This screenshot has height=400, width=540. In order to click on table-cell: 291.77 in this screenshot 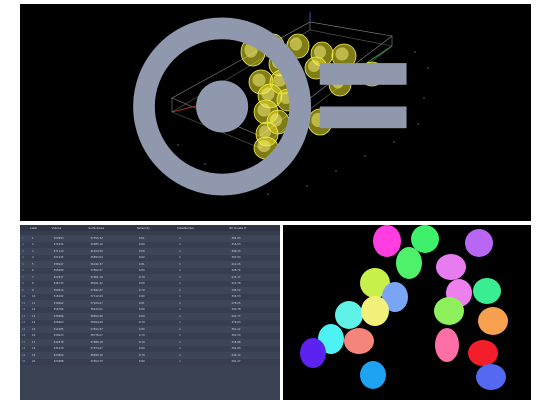, I will do `click(254, 316)`.